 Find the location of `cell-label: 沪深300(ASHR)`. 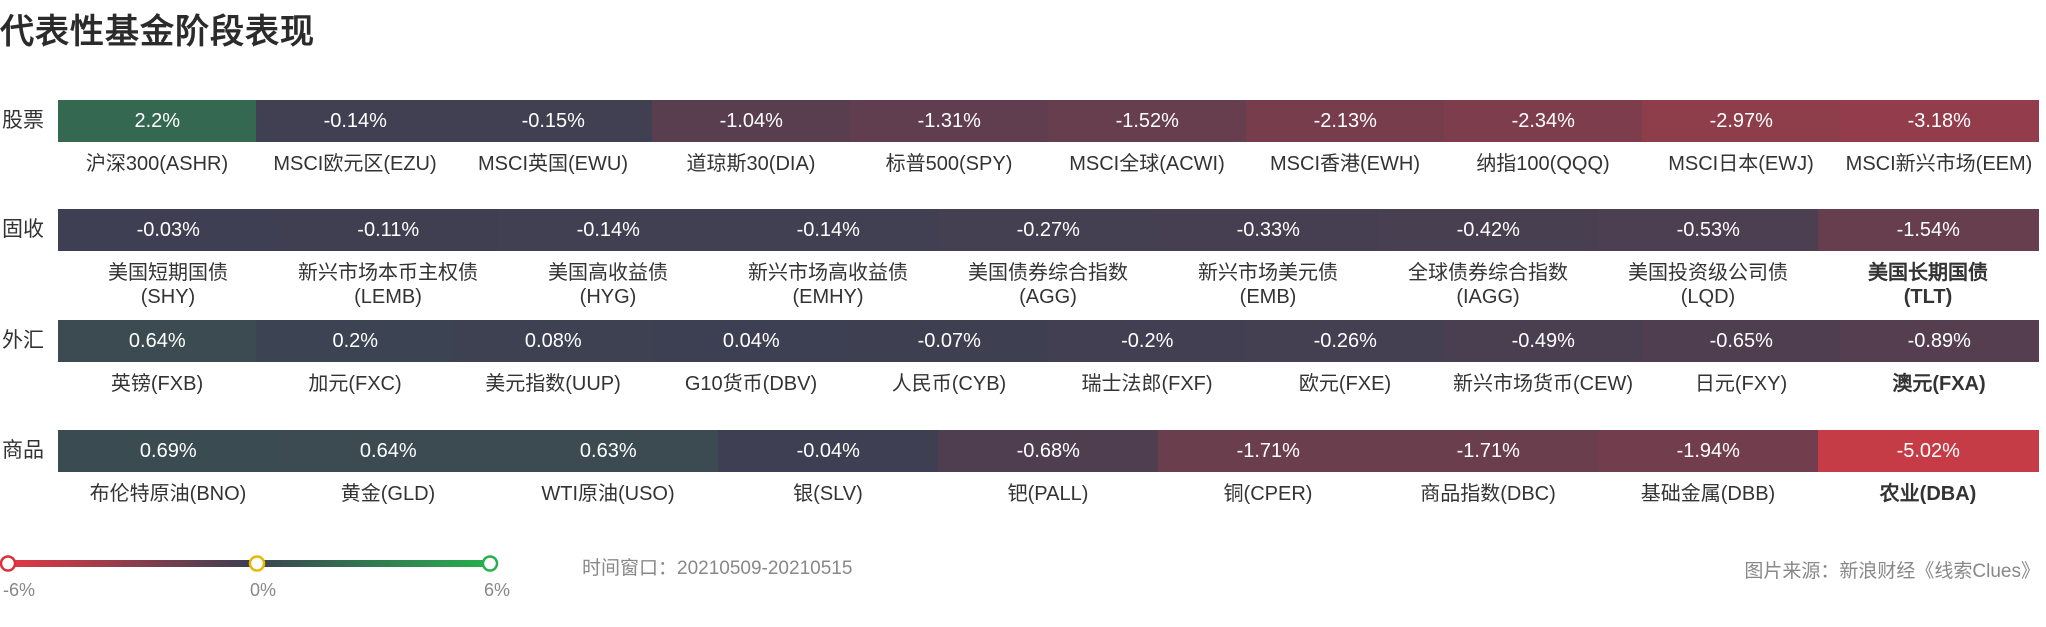

cell-label: 沪深300(ASHR) is located at coordinates (157, 164).